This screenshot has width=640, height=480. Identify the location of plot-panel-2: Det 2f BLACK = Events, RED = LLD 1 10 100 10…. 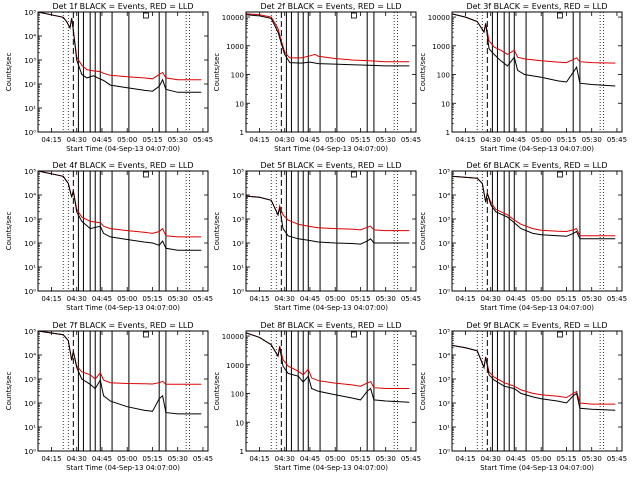
(317, 77).